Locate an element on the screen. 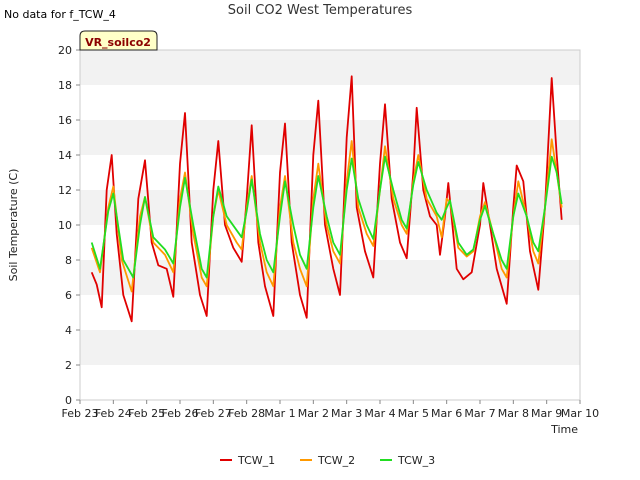 The height and width of the screenshot is (480, 640). x-tick-label: Feb 28 is located at coordinates (246, 413).